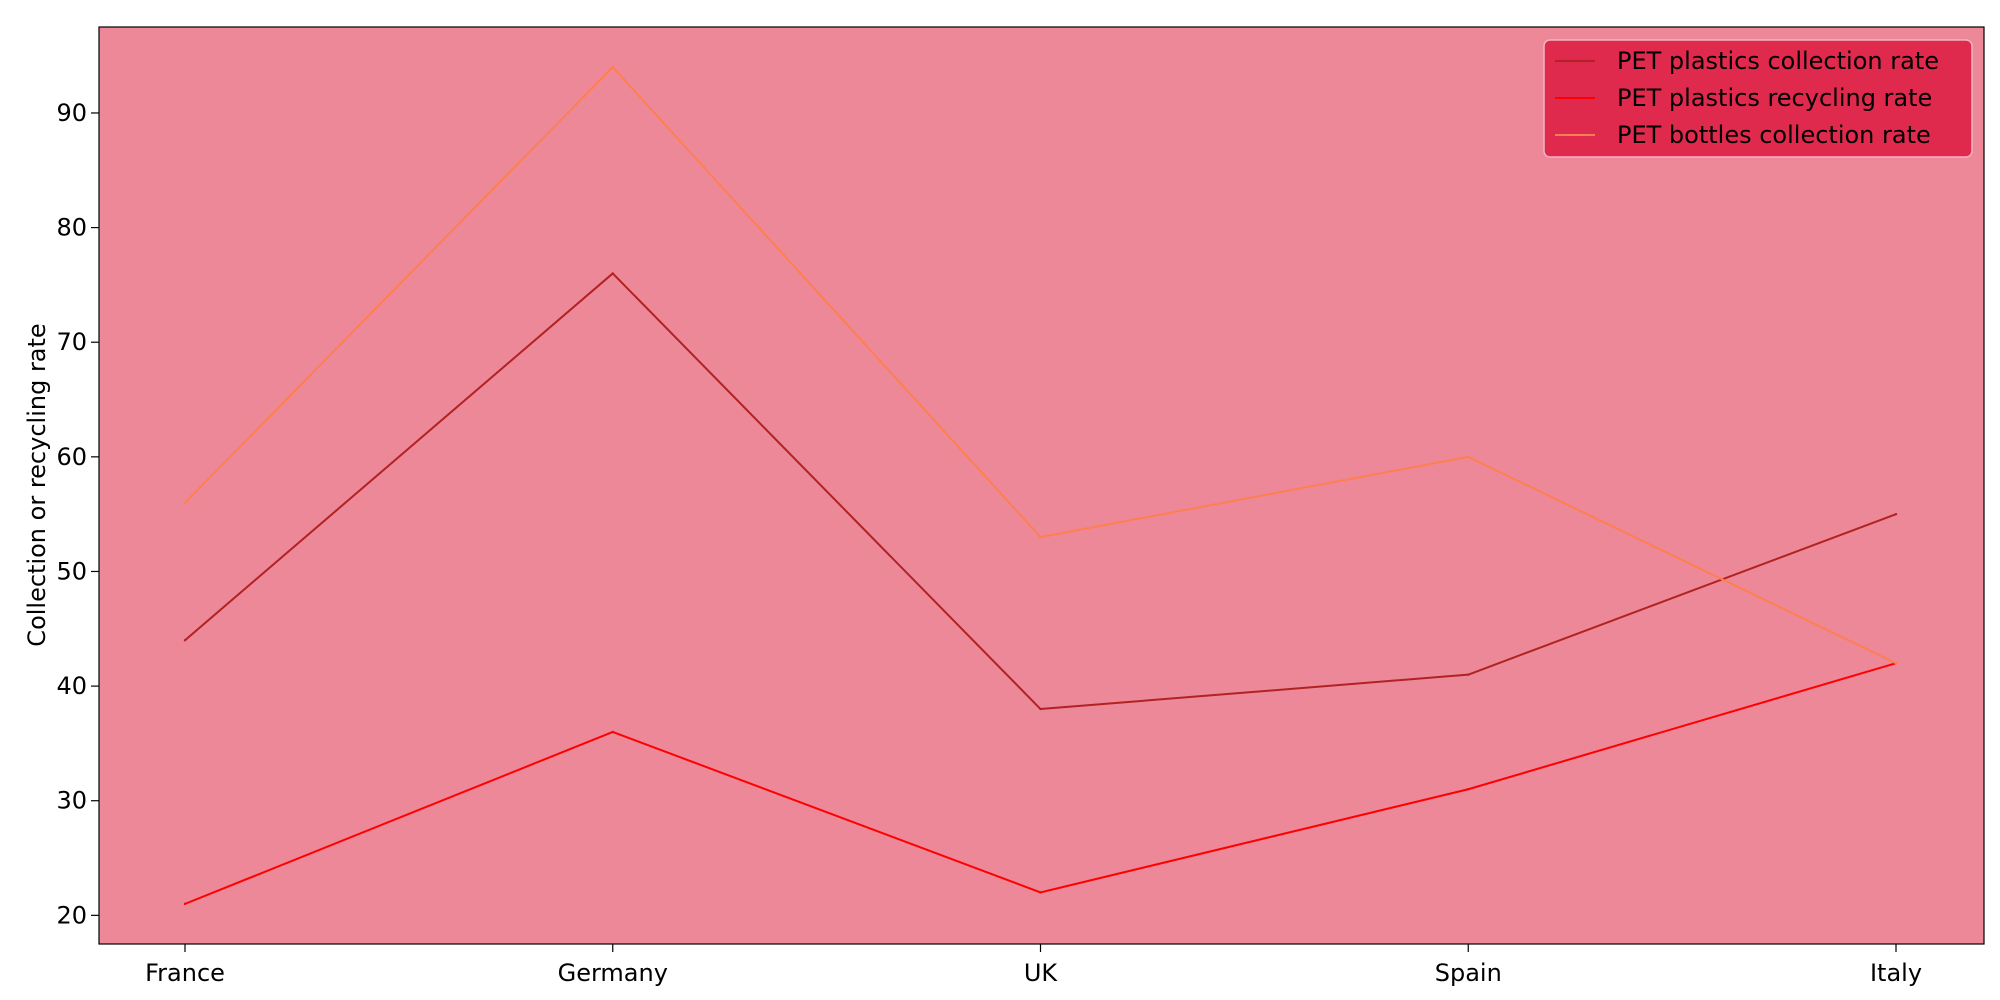  I want to click on y-tick-label: 30, so click(71, 801).